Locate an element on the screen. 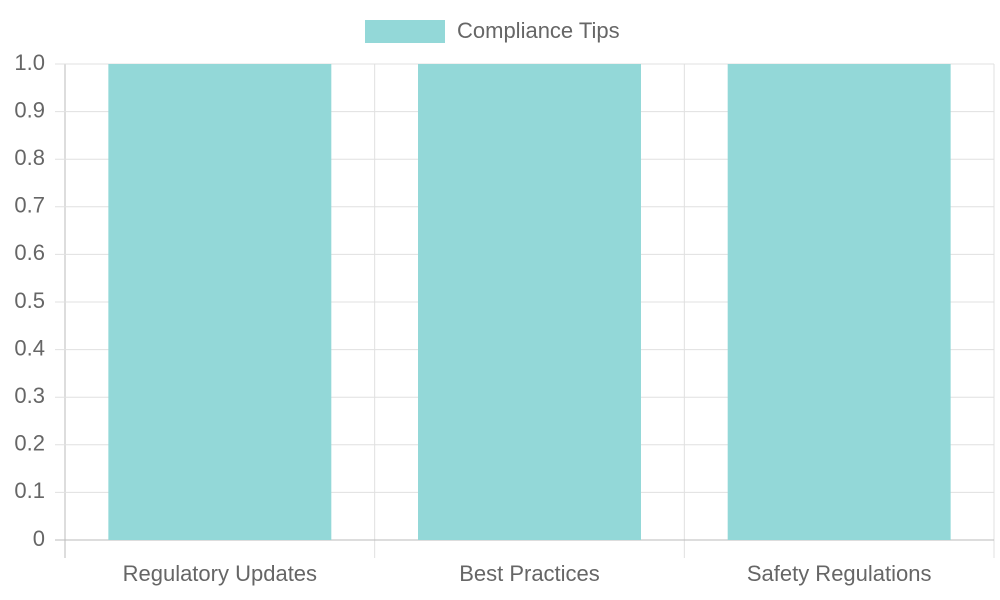 Image resolution: width=1000 pixels, height=600 pixels. legend-swatch is located at coordinates (405, 31).